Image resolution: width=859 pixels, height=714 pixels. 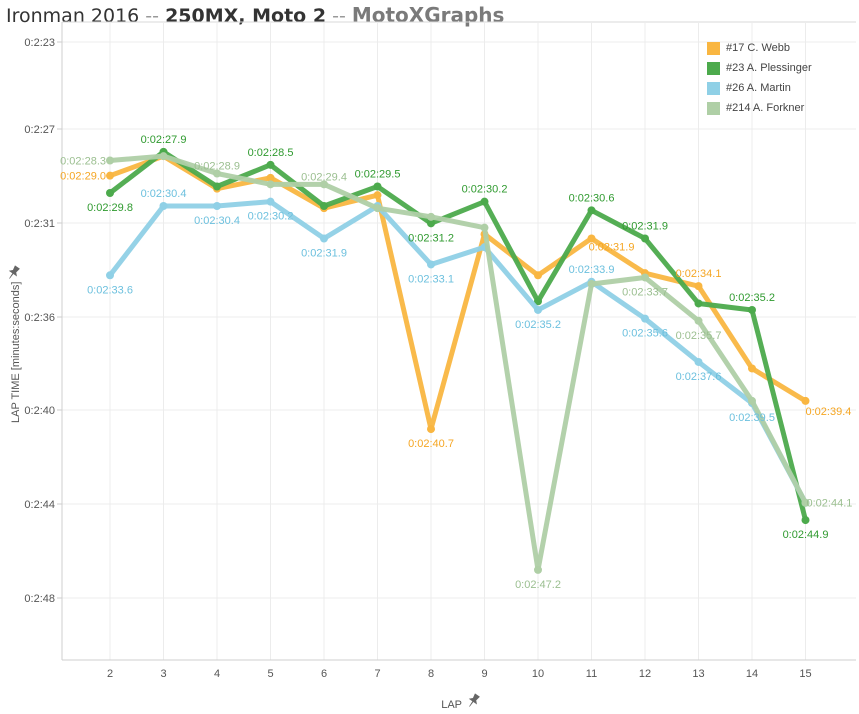 I want to click on data-label: 0:02:37.6, so click(x=699, y=377).